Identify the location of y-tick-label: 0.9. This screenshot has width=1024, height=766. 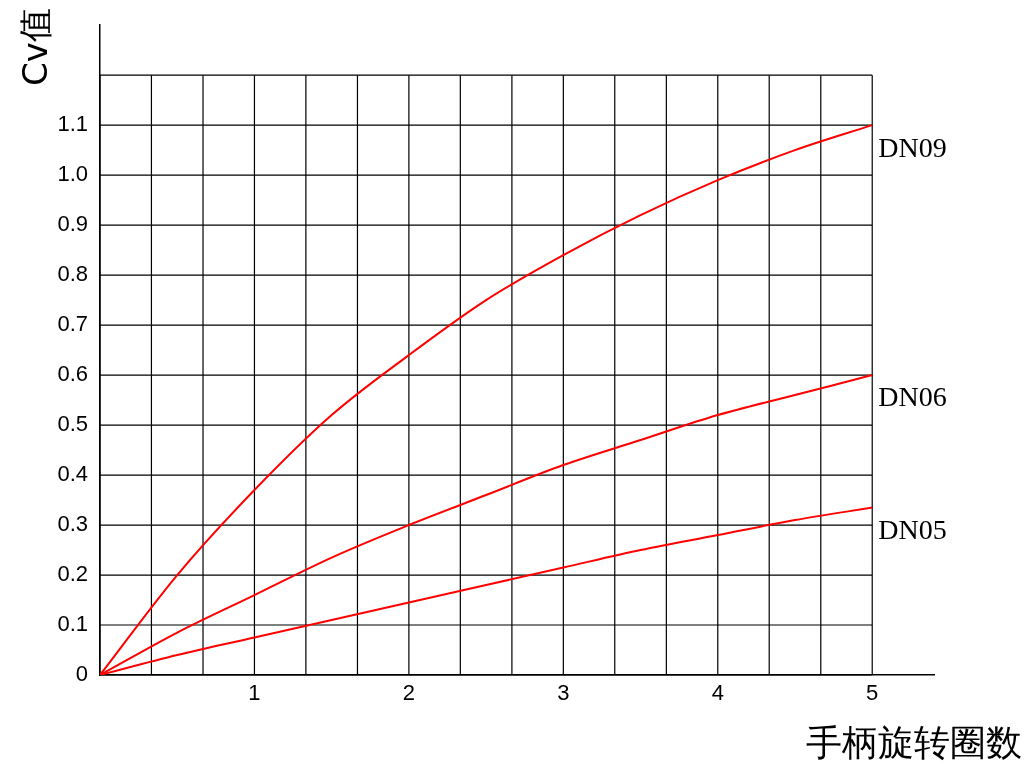
(72, 224).